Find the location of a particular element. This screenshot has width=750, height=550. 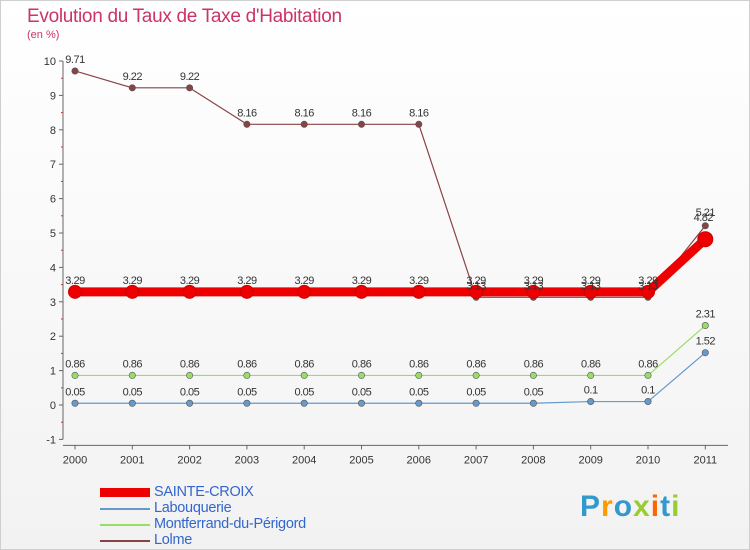

series-line-labouquerie is located at coordinates (390, 378).